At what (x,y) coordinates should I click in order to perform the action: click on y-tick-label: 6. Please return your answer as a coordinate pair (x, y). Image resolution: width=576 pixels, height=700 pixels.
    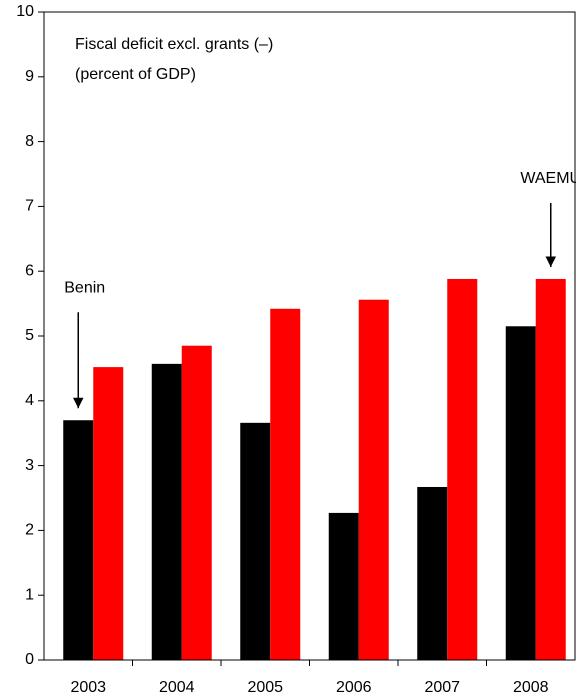
    Looking at the image, I should click on (29, 270).